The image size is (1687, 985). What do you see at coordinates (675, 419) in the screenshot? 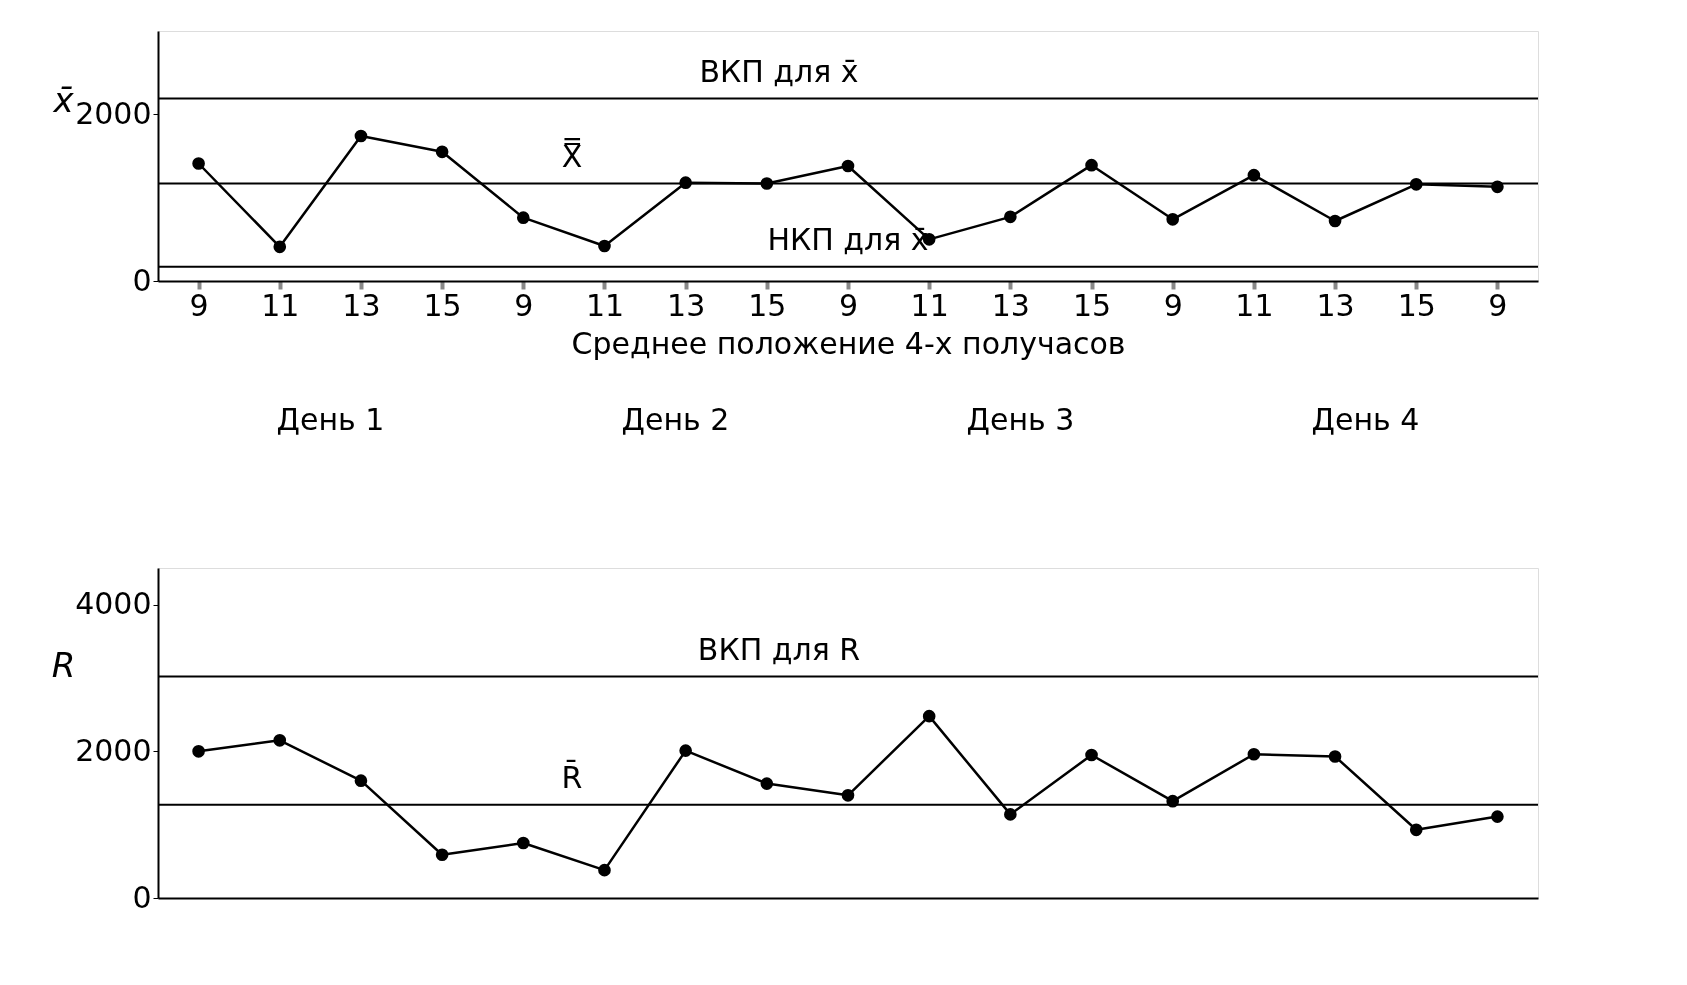
I see `text: День 2` at bounding box center [675, 419].